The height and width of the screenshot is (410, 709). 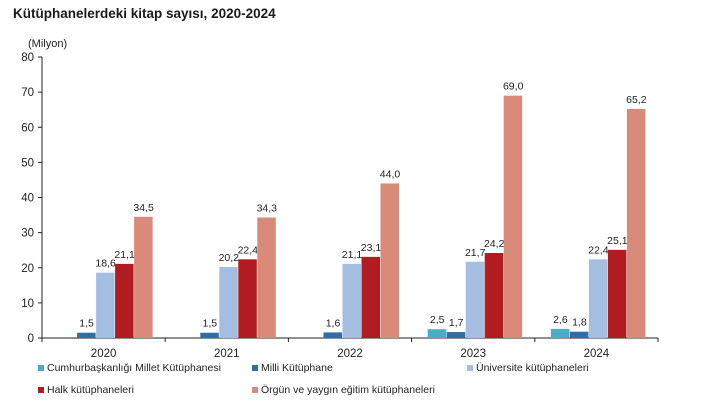 What do you see at coordinates (27, 234) in the screenshot?
I see `y-tick-label: 30` at bounding box center [27, 234].